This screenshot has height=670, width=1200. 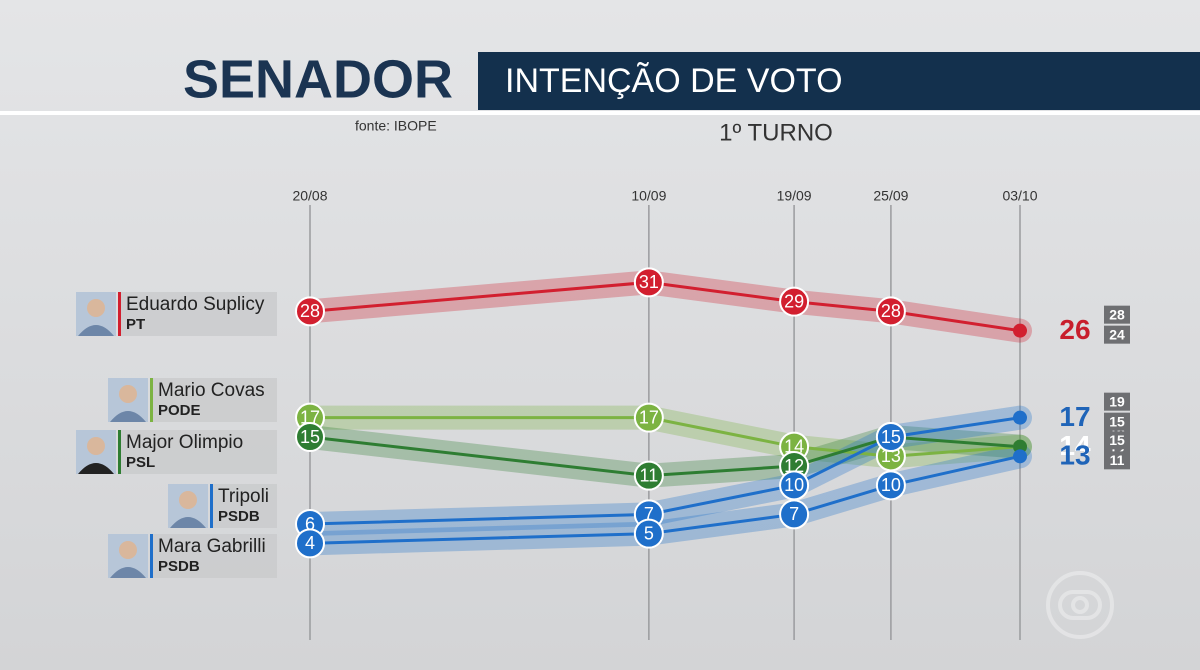 I want to click on point-label: 4, so click(x=310, y=543).